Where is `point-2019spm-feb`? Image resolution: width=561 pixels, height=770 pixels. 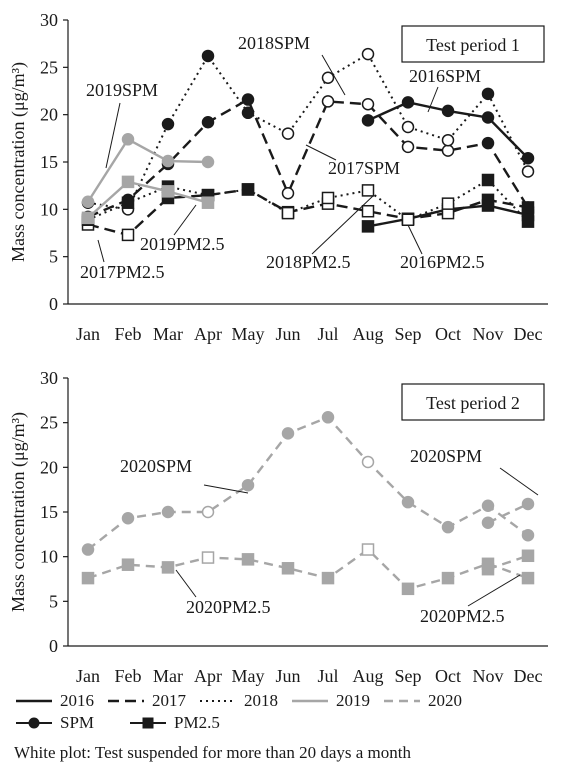
point-2019spm-feb is located at coordinates (128, 139).